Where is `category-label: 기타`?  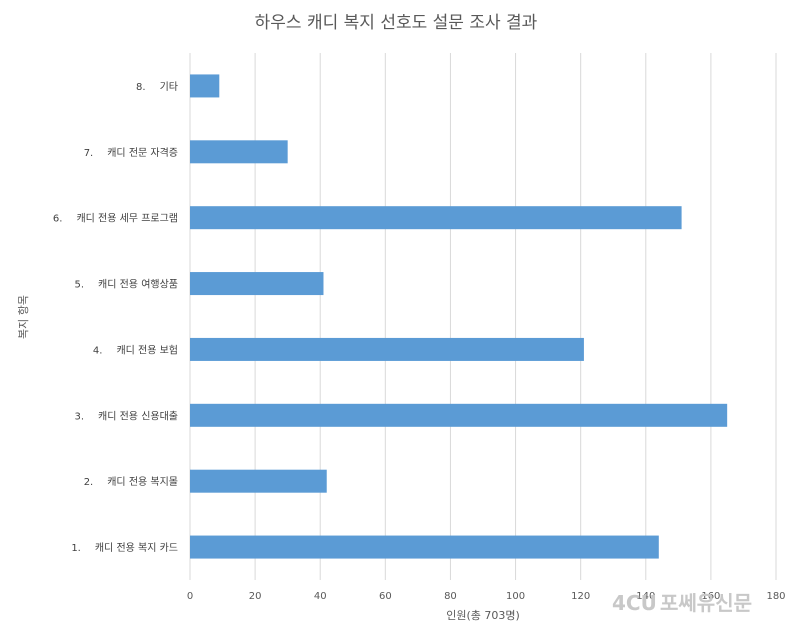
category-label: 기타 is located at coordinates (169, 87).